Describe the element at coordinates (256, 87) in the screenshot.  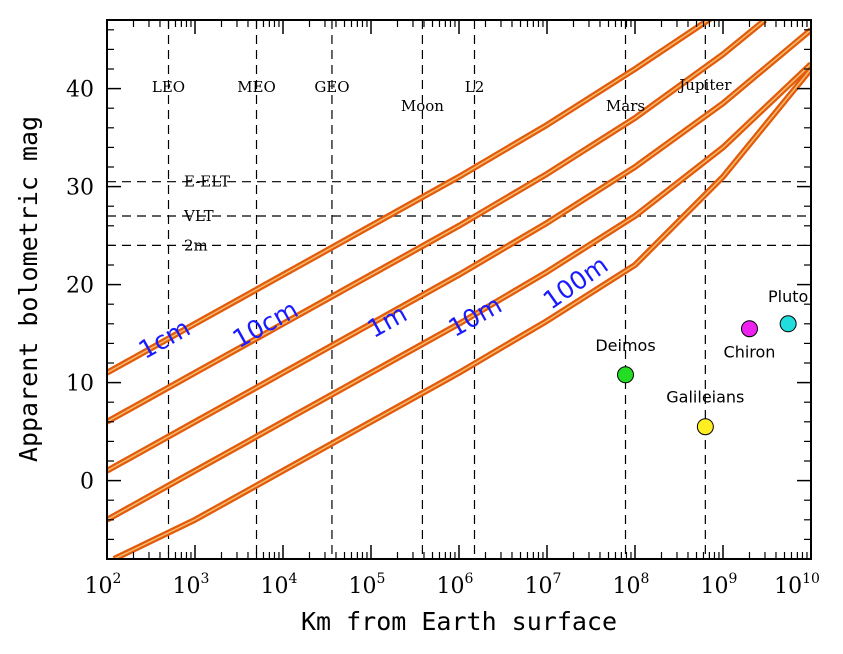
I see `ref-label-meo: MEO` at that location.